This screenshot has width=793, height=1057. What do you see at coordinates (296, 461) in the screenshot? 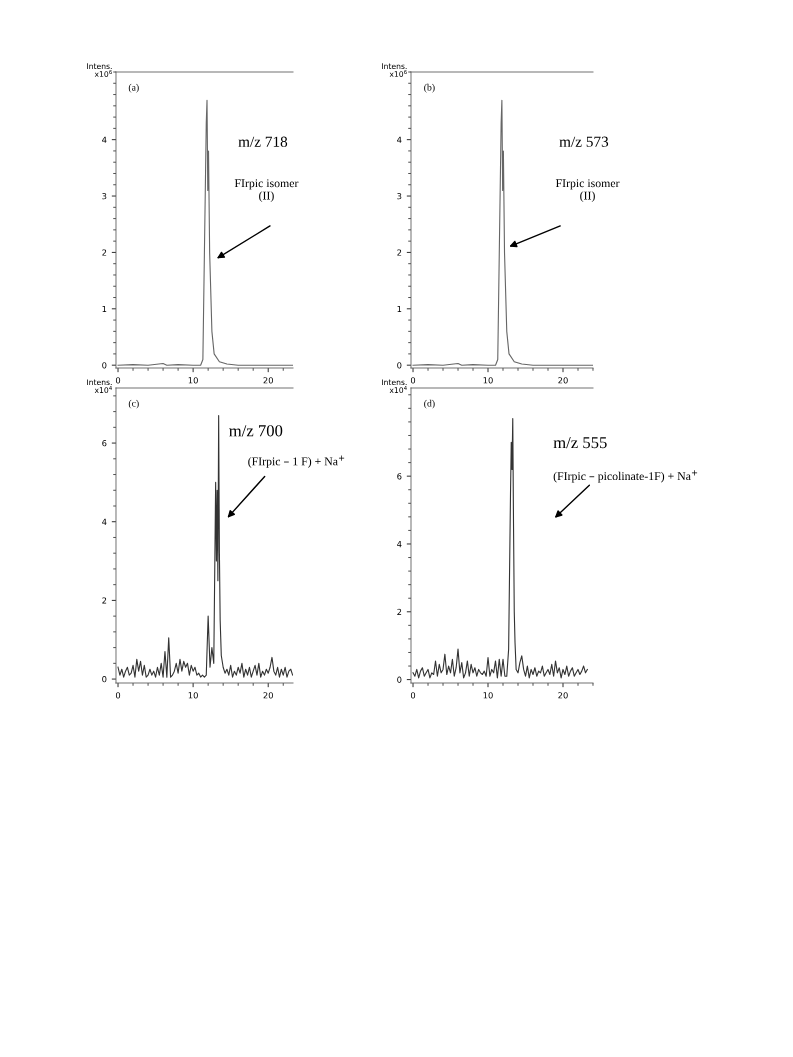
I see `annotation: (FIrpic – 1 F) + Na$^{+}$` at bounding box center [296, 461].